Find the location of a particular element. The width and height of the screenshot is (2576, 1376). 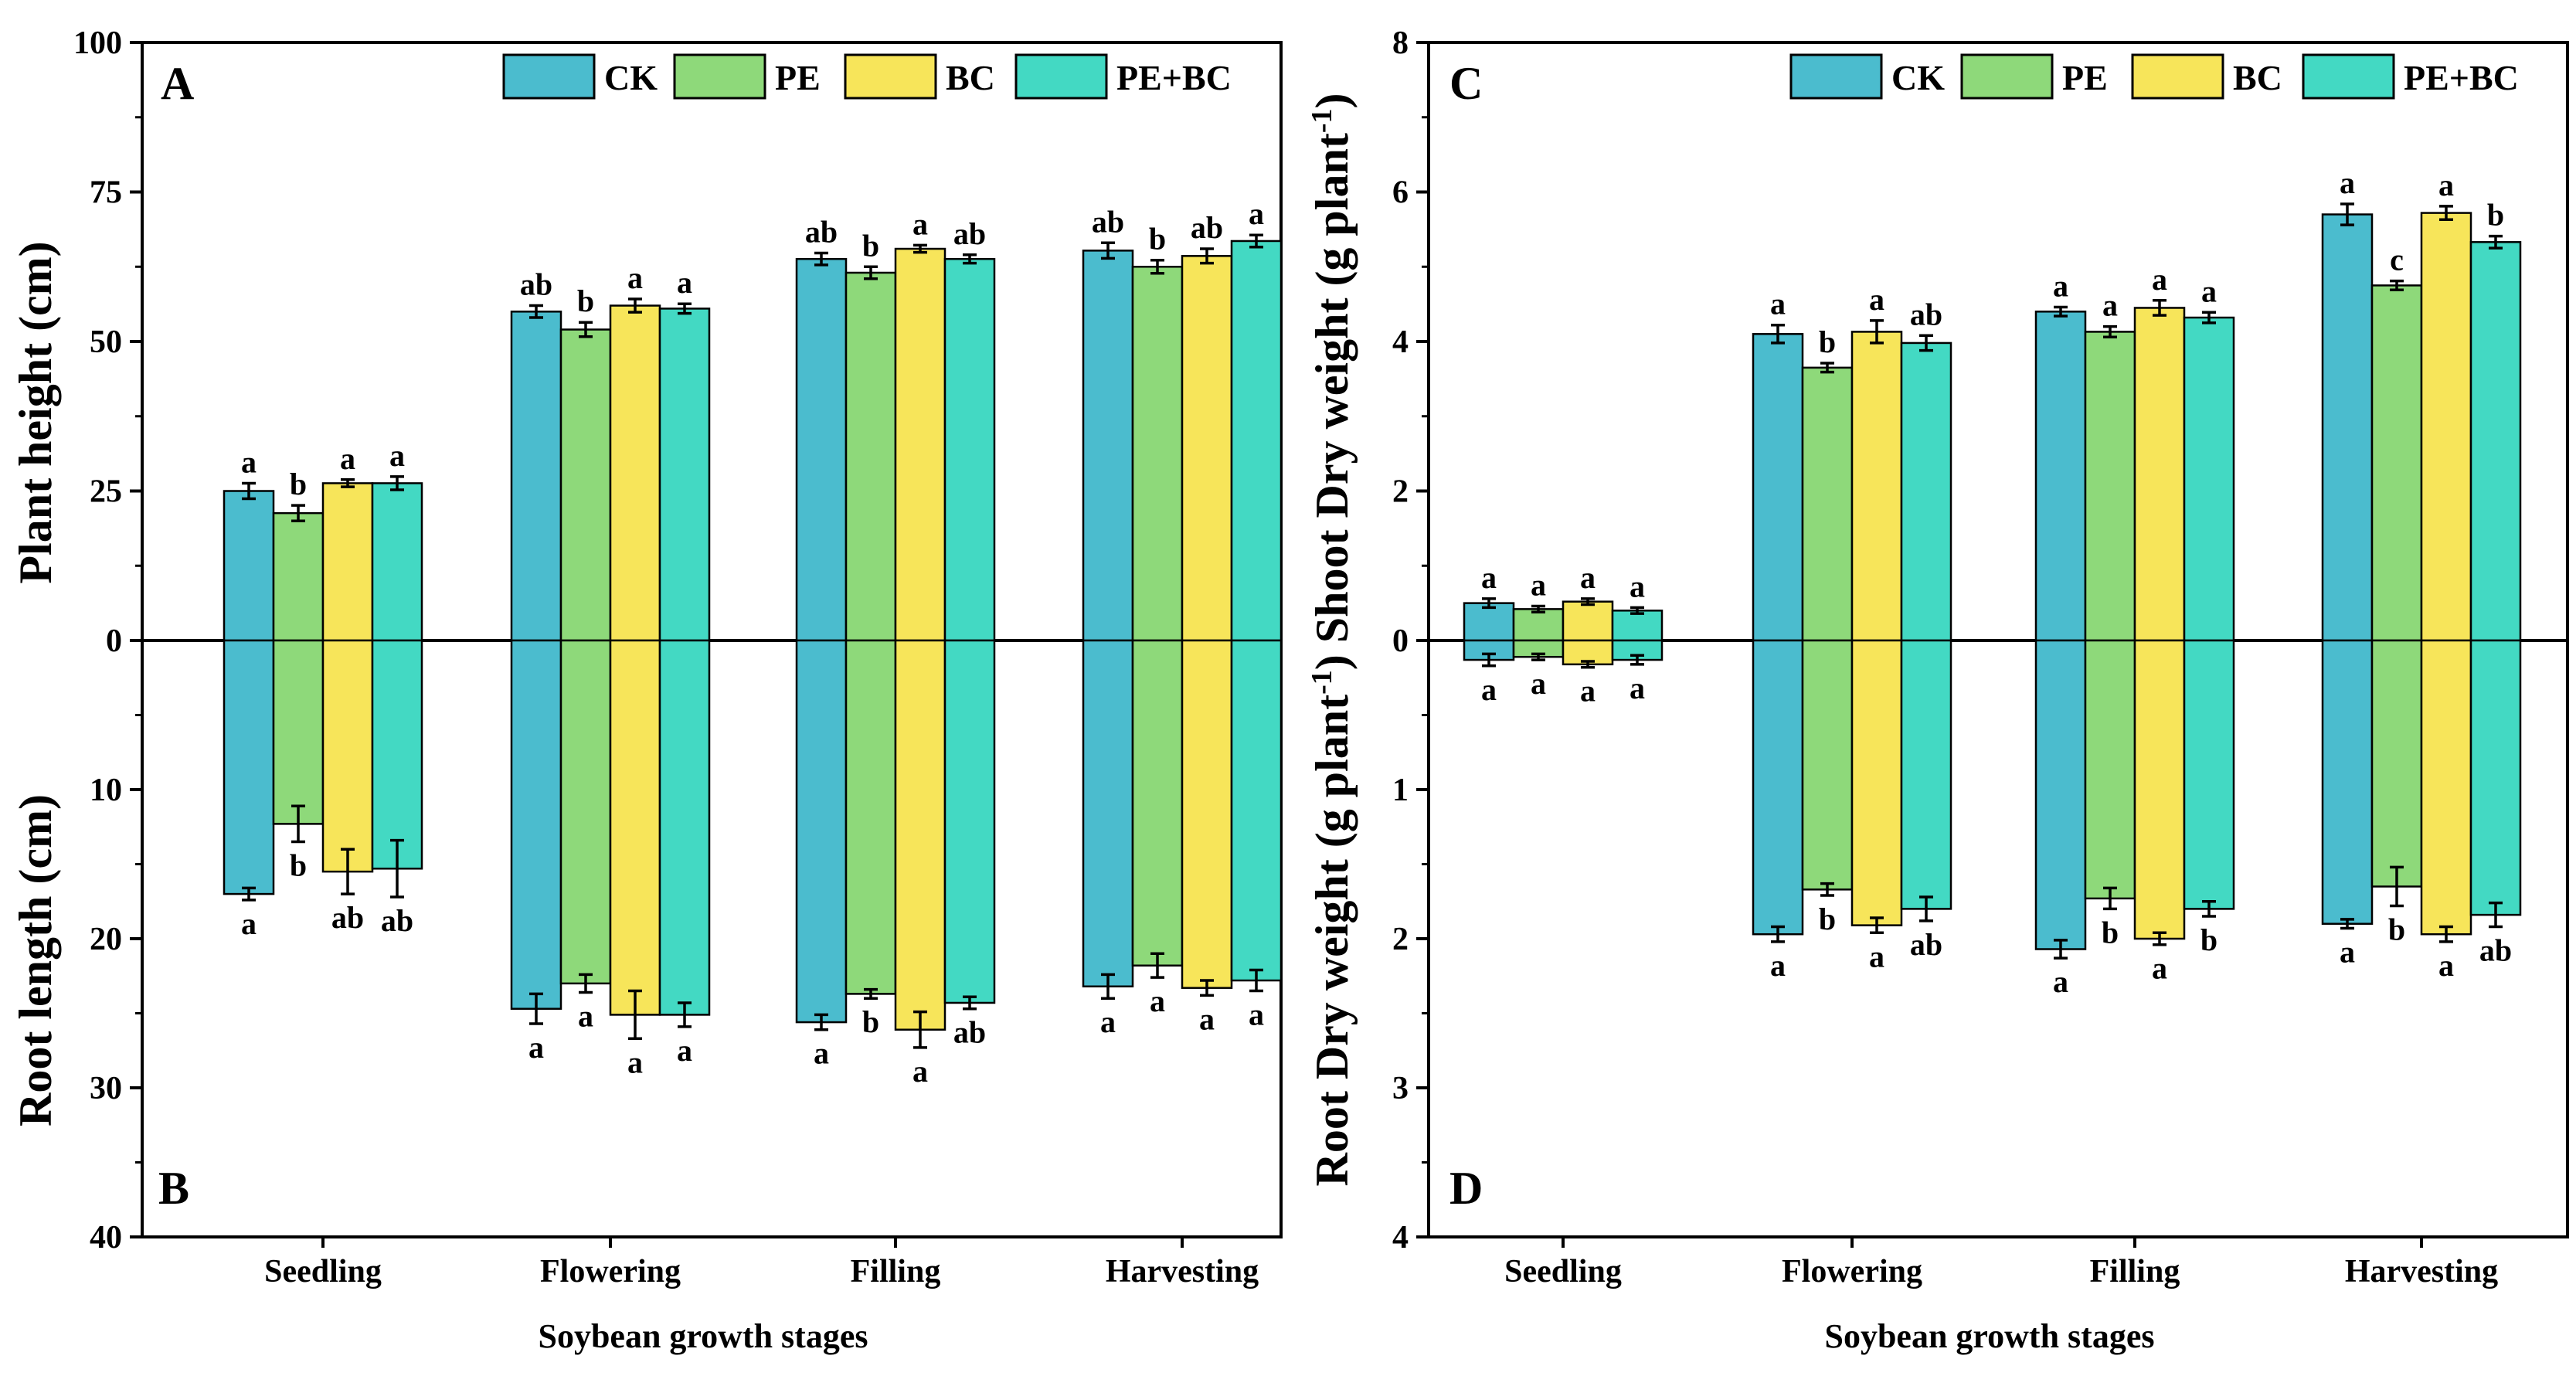

y-tick-label-top-50: 50 is located at coordinates (106, 342).